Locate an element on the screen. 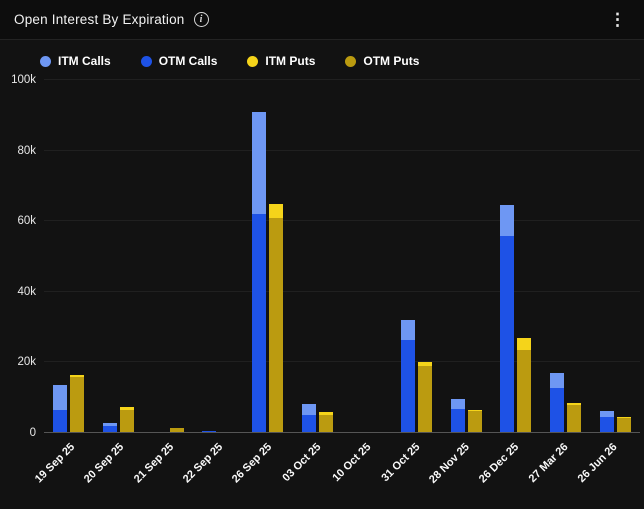 This screenshot has width=644, height=509. legend-label-itm-puts: ITM Puts is located at coordinates (290, 61).